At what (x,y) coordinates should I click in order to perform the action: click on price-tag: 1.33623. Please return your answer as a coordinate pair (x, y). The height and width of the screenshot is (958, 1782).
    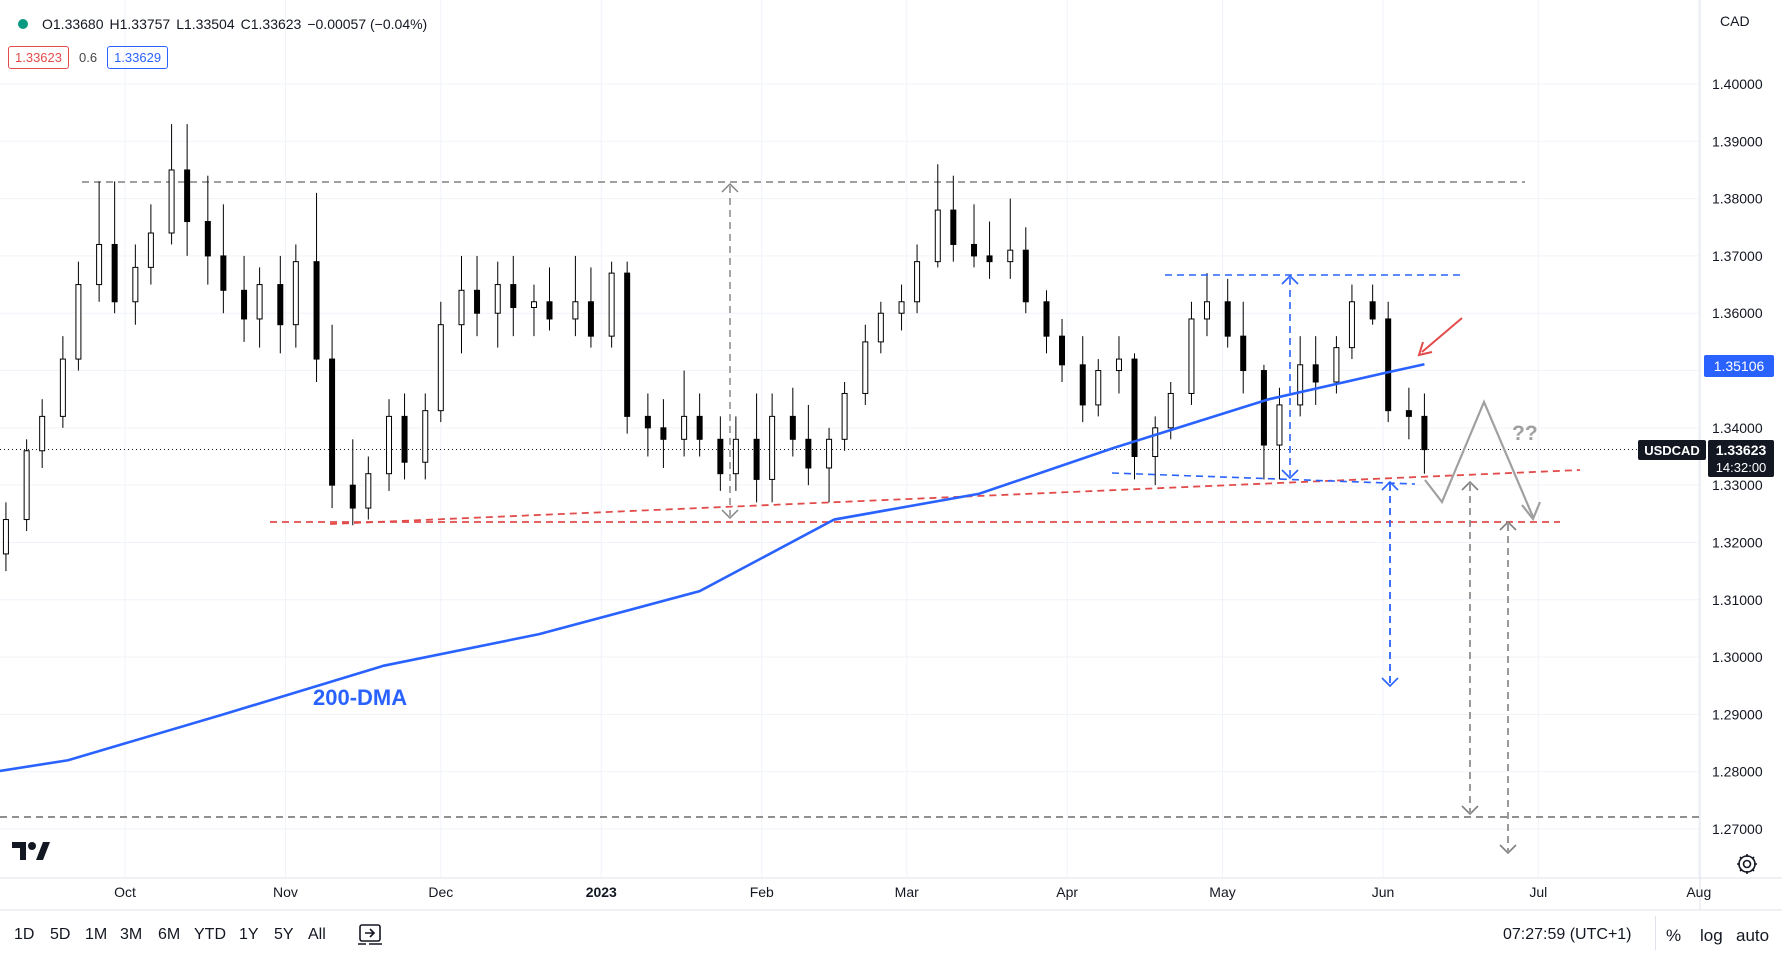
    Looking at the image, I should click on (1741, 450).